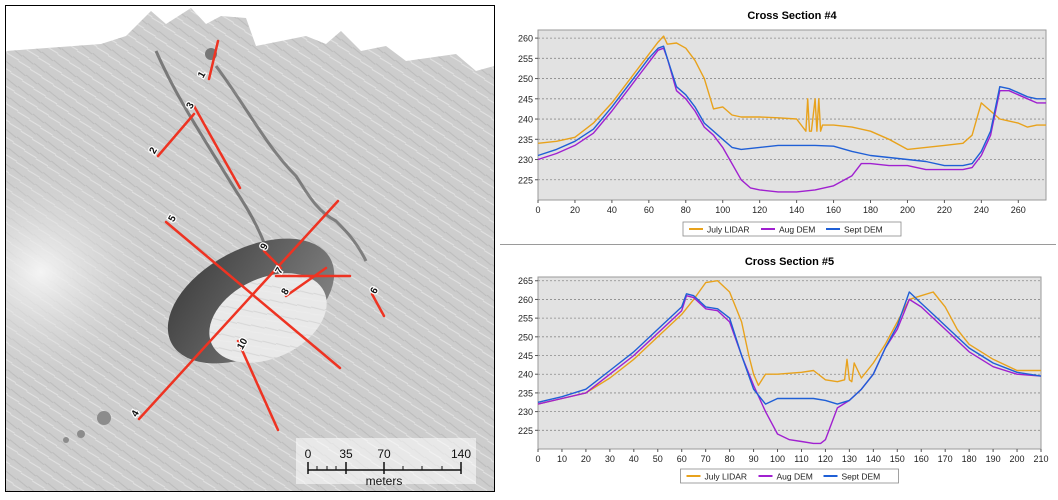 The image size is (1058, 500). I want to click on c2-xtick-50: 50, so click(658, 459).